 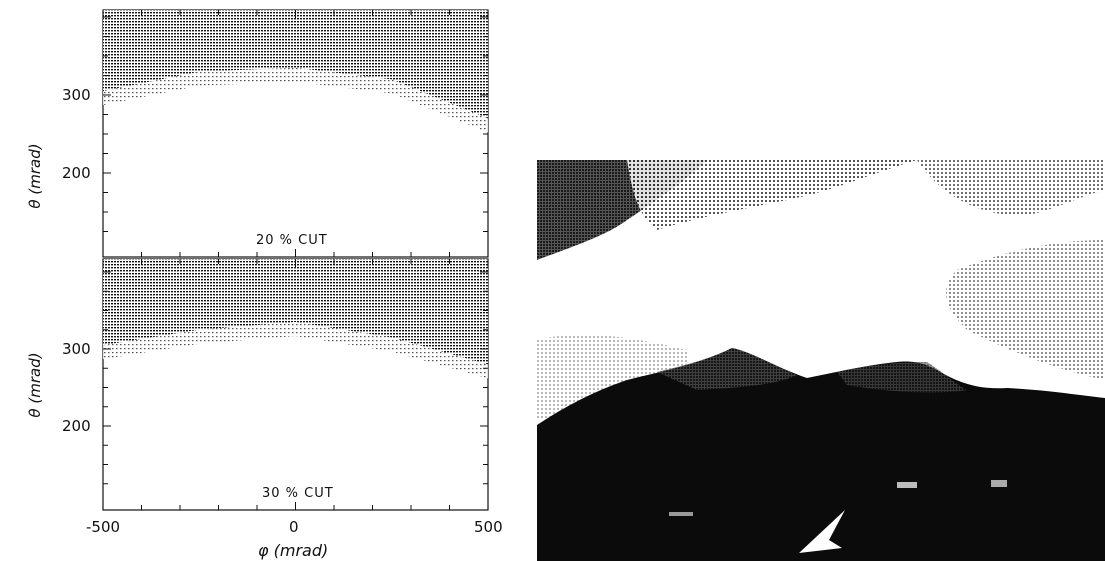 What do you see at coordinates (76, 426) in the screenshot?
I see `bottom-ytick-200: 200` at bounding box center [76, 426].